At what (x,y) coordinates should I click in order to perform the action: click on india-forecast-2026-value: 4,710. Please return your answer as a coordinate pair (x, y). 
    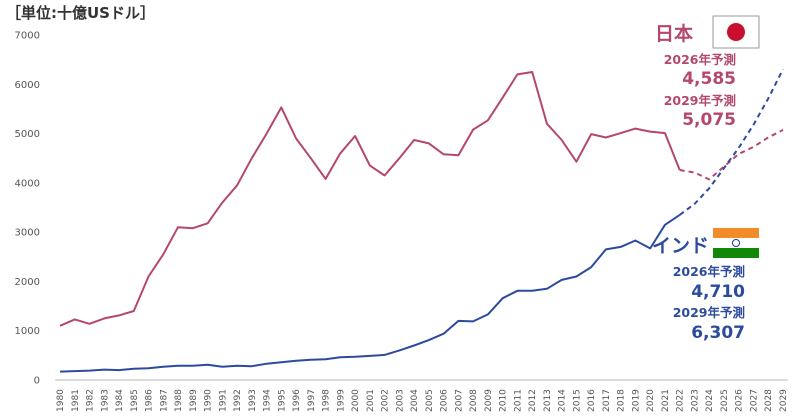
    Looking at the image, I should click on (718, 292).